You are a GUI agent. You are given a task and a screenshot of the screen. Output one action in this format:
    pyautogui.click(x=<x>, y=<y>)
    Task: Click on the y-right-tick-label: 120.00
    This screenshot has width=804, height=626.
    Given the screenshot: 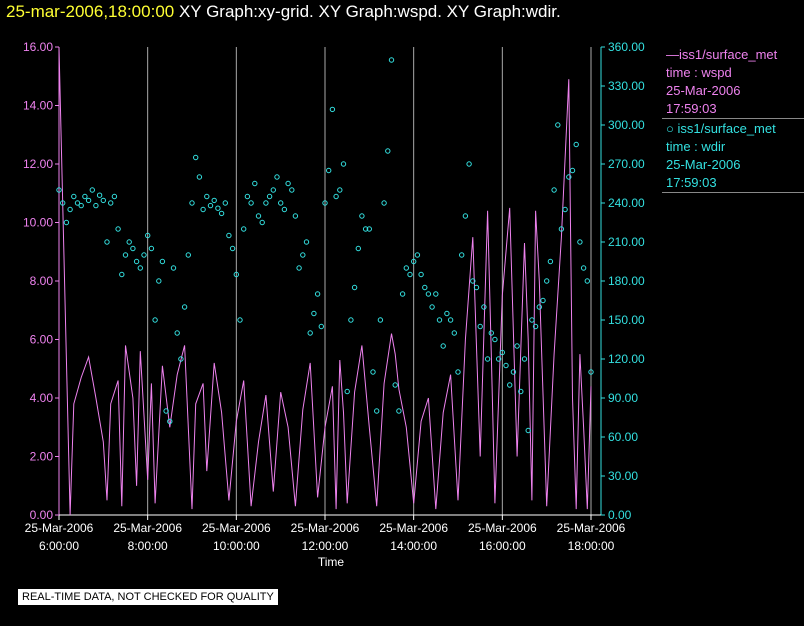 What is the action you would take?
    pyautogui.click(x=626, y=359)
    